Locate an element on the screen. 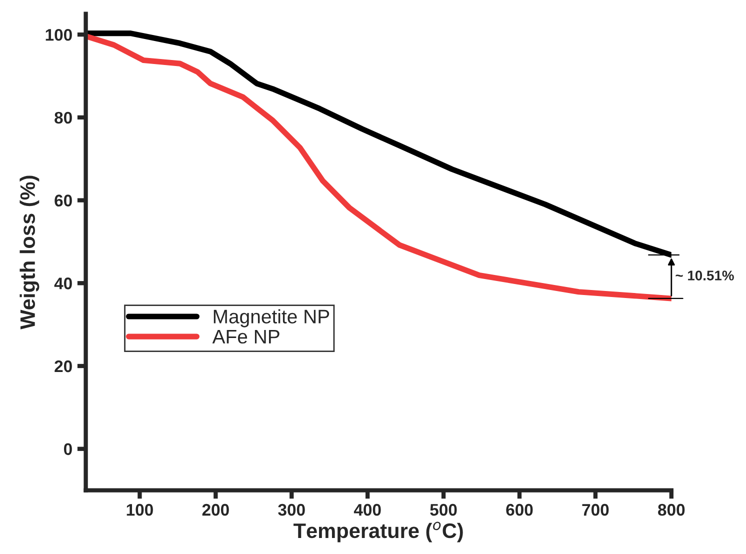  x-tick-label: 200 is located at coordinates (215, 510).